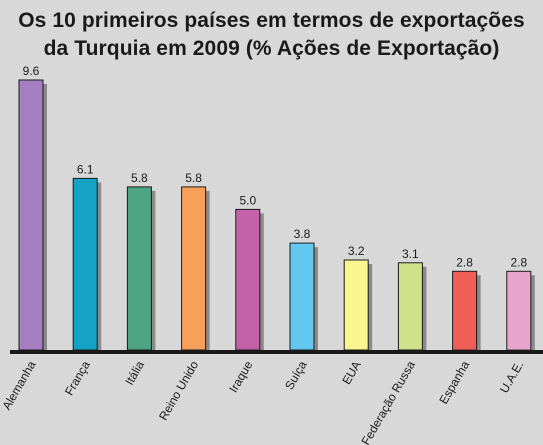  What do you see at coordinates (465, 310) in the screenshot?
I see `bar-espanha` at bounding box center [465, 310].